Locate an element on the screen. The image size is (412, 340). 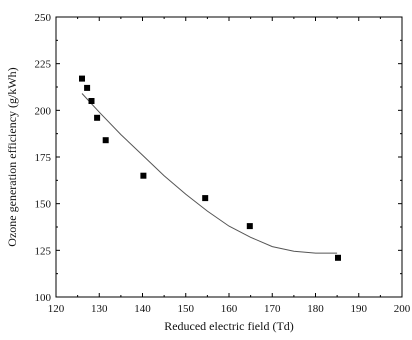
x-tick-label: 180 is located at coordinates (315, 309).